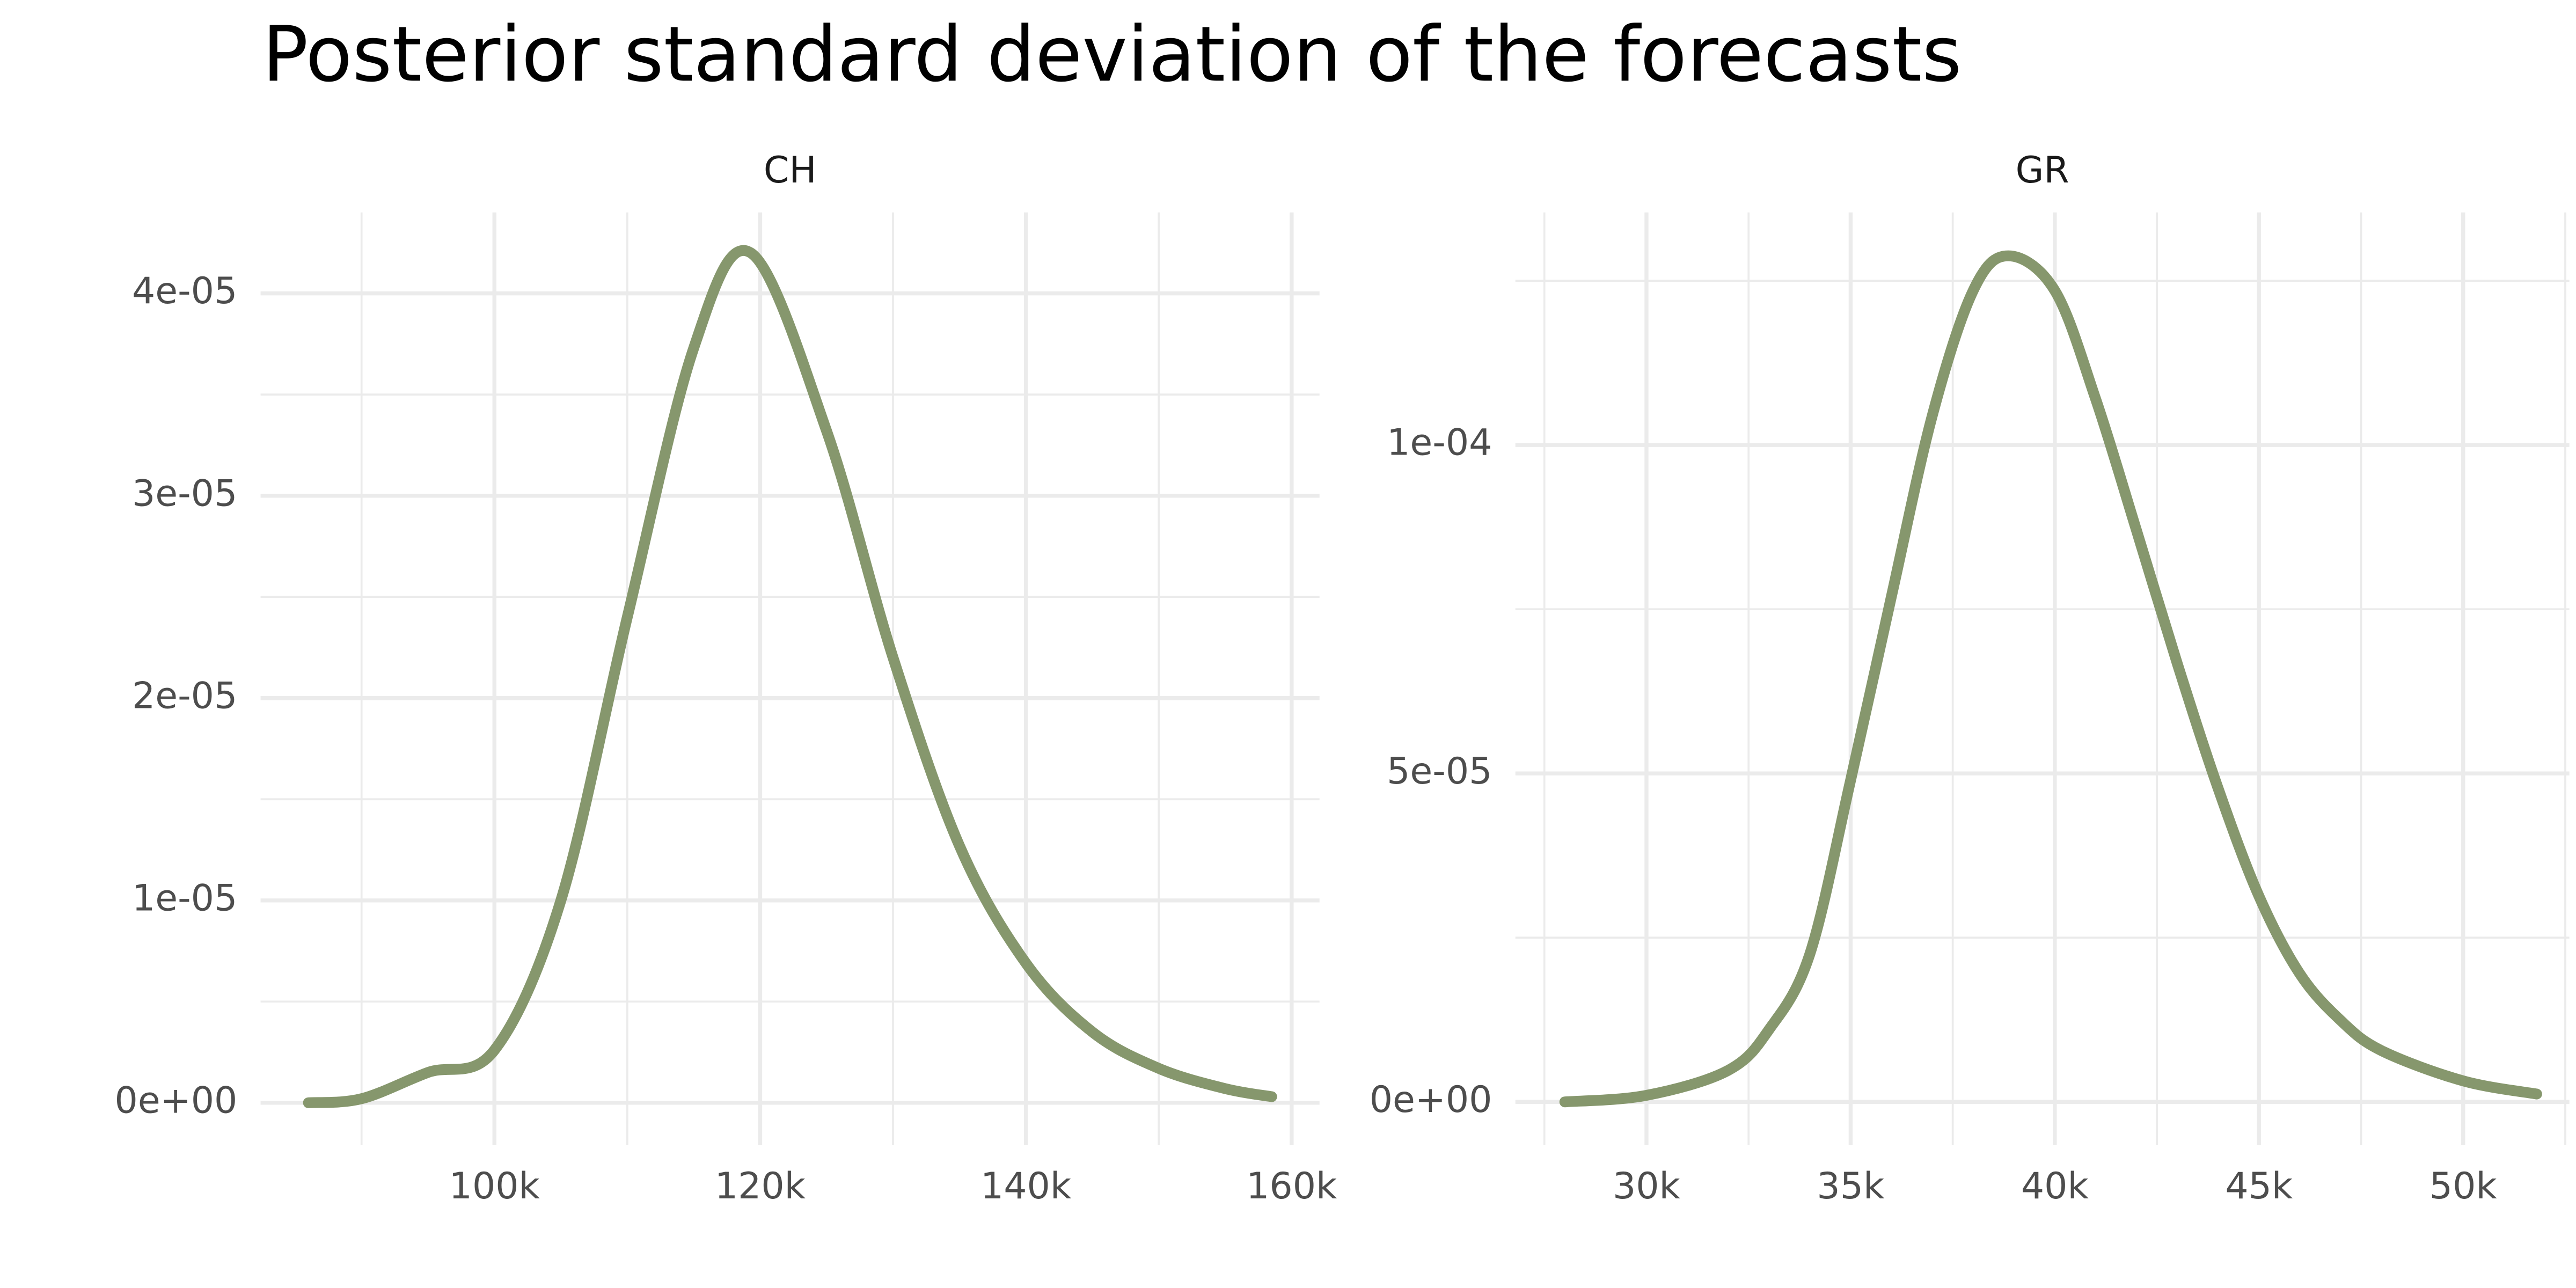  Describe the element at coordinates (1439, 771) in the screenshot. I see `y-tick-label: 5e-05` at that location.